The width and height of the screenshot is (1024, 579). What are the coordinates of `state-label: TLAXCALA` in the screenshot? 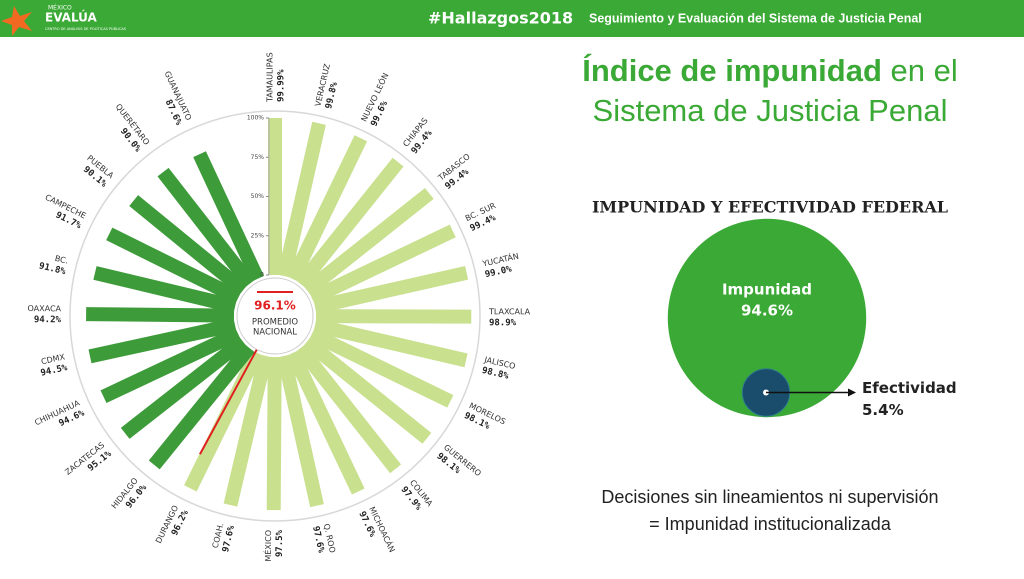 It's located at (509, 311).